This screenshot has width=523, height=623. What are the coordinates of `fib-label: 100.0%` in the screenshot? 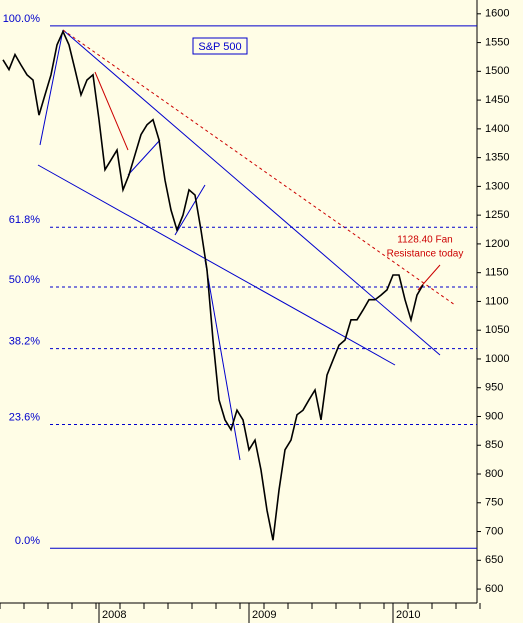 It's located at (22, 19).